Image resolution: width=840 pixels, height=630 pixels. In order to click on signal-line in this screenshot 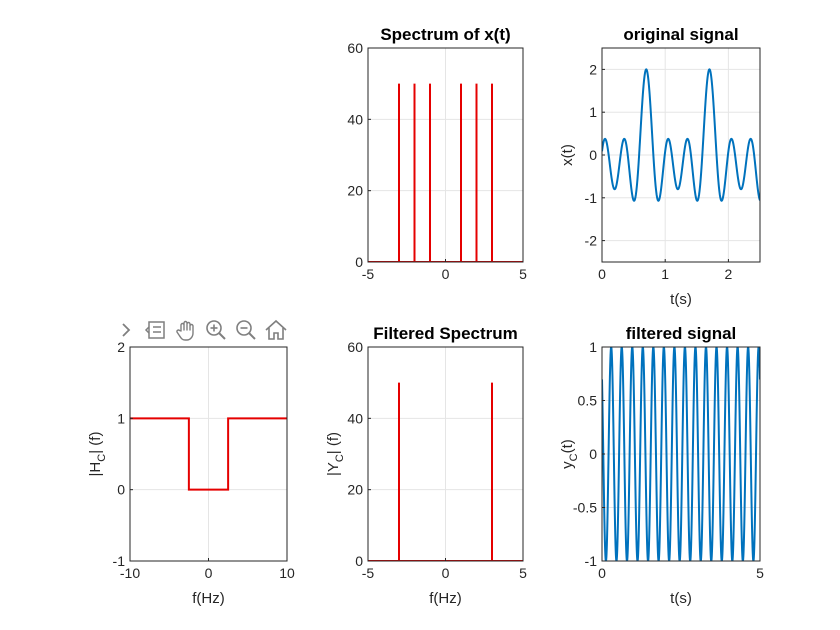, I will do `click(681, 135)`.